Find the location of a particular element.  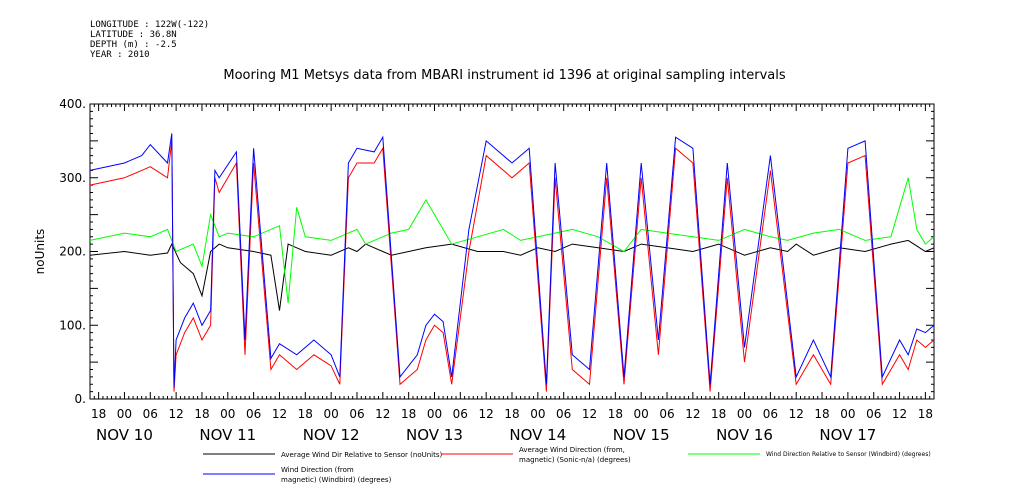

x-day-label: NOV 12 is located at coordinates (331, 435).